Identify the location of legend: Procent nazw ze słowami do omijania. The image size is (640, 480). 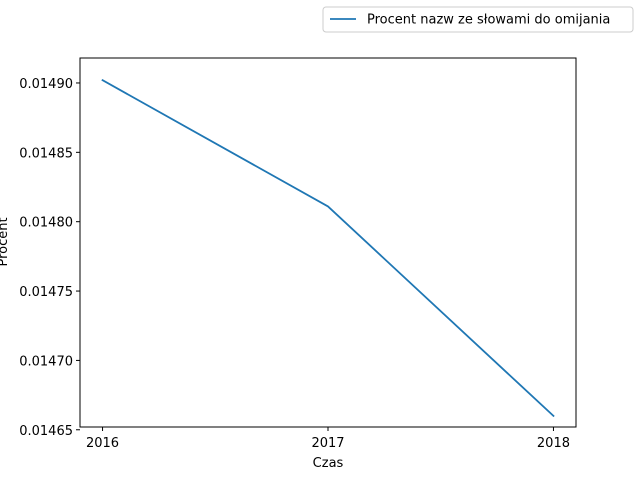
(478, 19).